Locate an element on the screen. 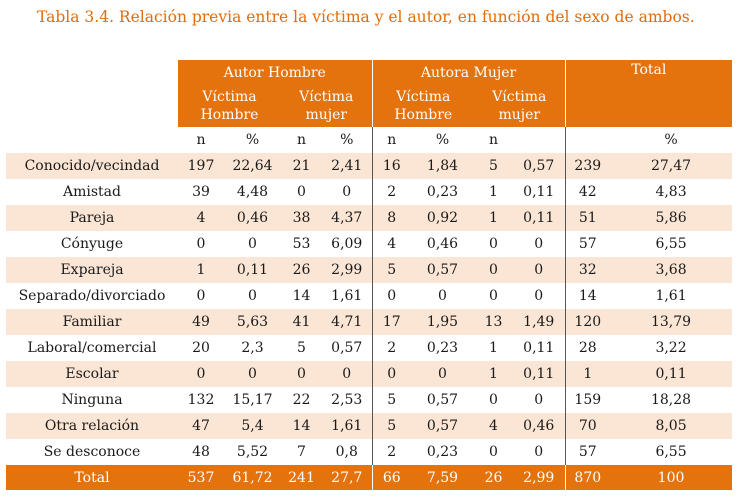  table-cell: 21 is located at coordinates (301, 166).